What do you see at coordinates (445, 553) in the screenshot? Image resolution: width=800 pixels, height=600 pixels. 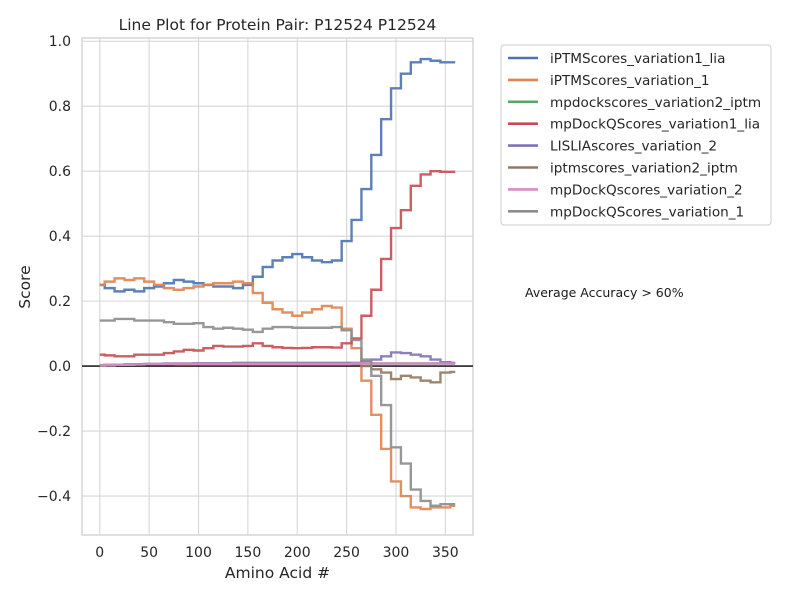 I see `x-tick-label: 350` at bounding box center [445, 553].